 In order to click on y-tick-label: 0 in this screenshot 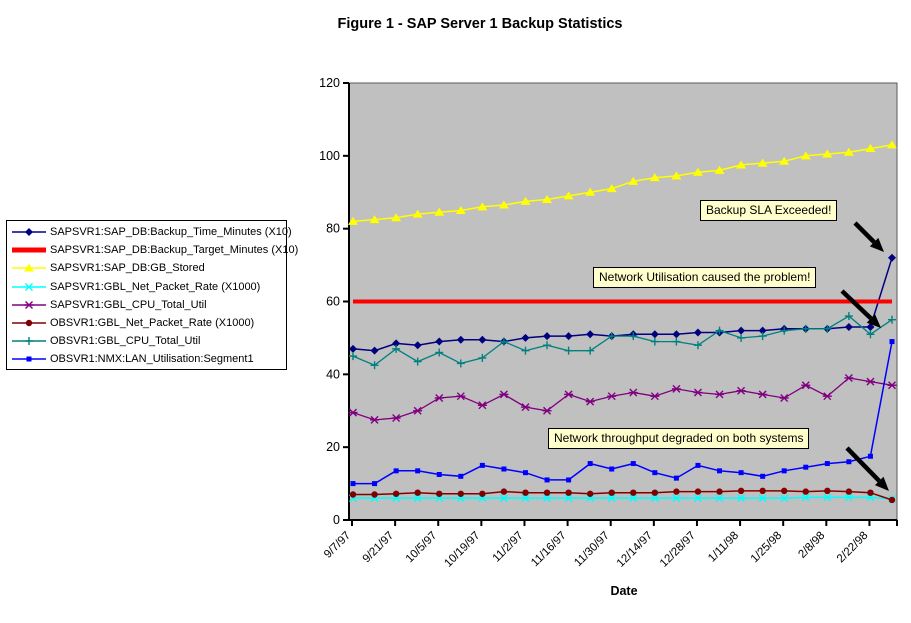, I will do `click(336, 520)`.